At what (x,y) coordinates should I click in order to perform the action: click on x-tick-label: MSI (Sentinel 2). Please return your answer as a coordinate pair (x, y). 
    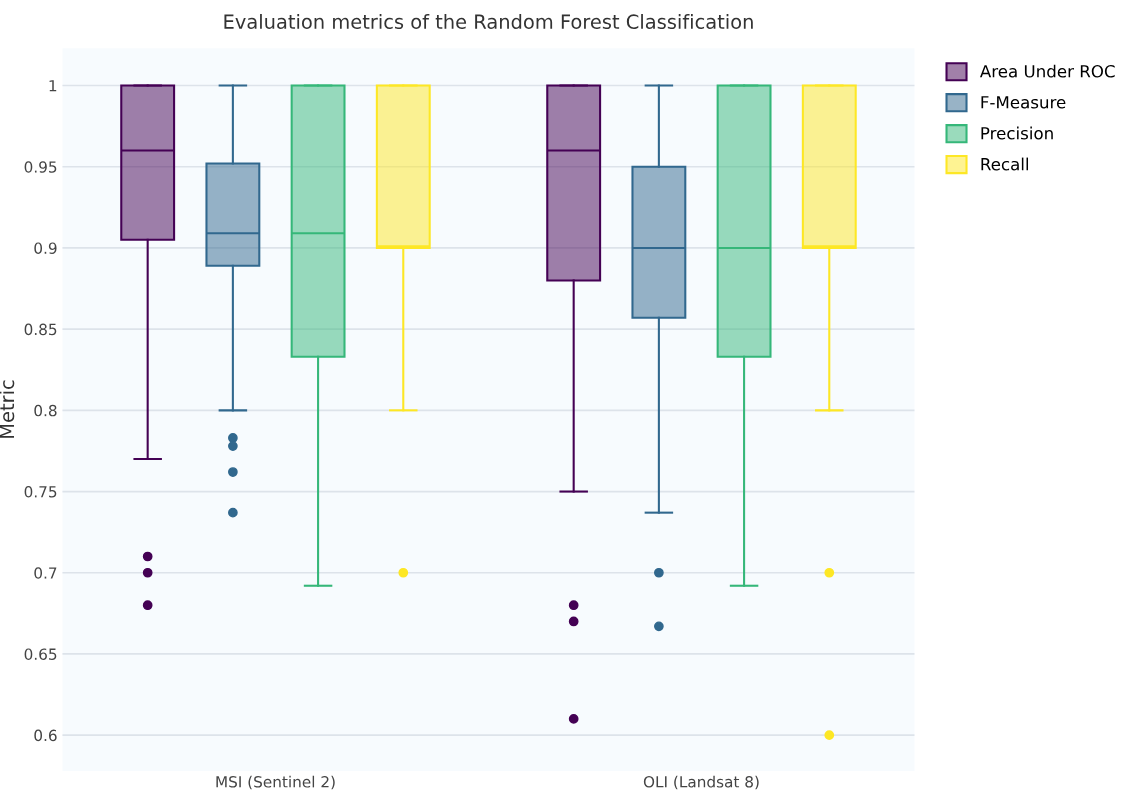
    Looking at the image, I should click on (275, 782).